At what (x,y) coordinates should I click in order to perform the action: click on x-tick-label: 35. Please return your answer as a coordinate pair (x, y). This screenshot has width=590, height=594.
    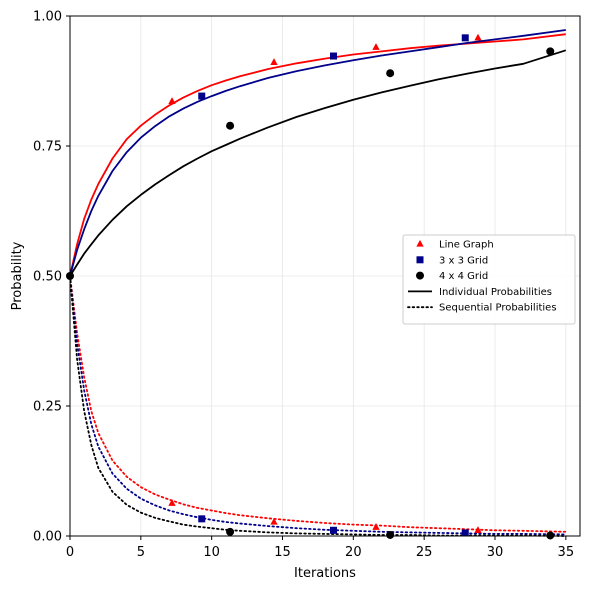
    Looking at the image, I should click on (566, 552).